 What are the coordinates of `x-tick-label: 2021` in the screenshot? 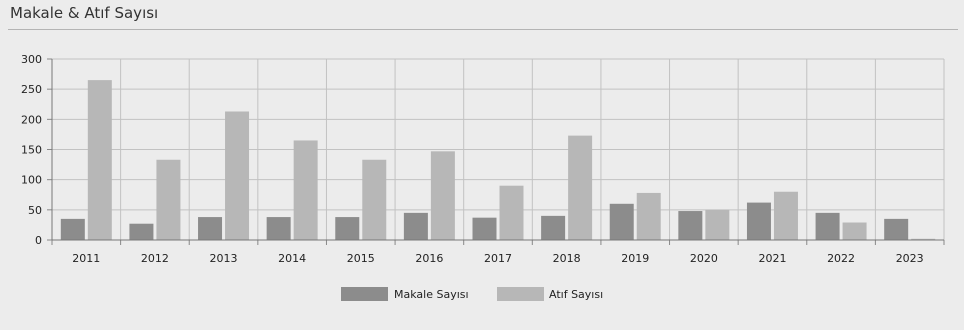 It's located at (772, 258).